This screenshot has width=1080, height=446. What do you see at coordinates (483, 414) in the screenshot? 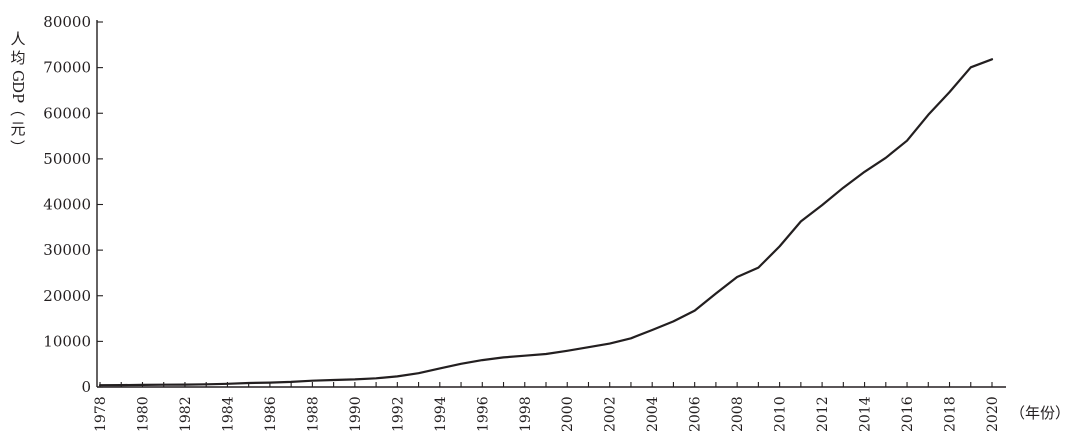
I see `x-tick-label: 1996` at bounding box center [483, 414].